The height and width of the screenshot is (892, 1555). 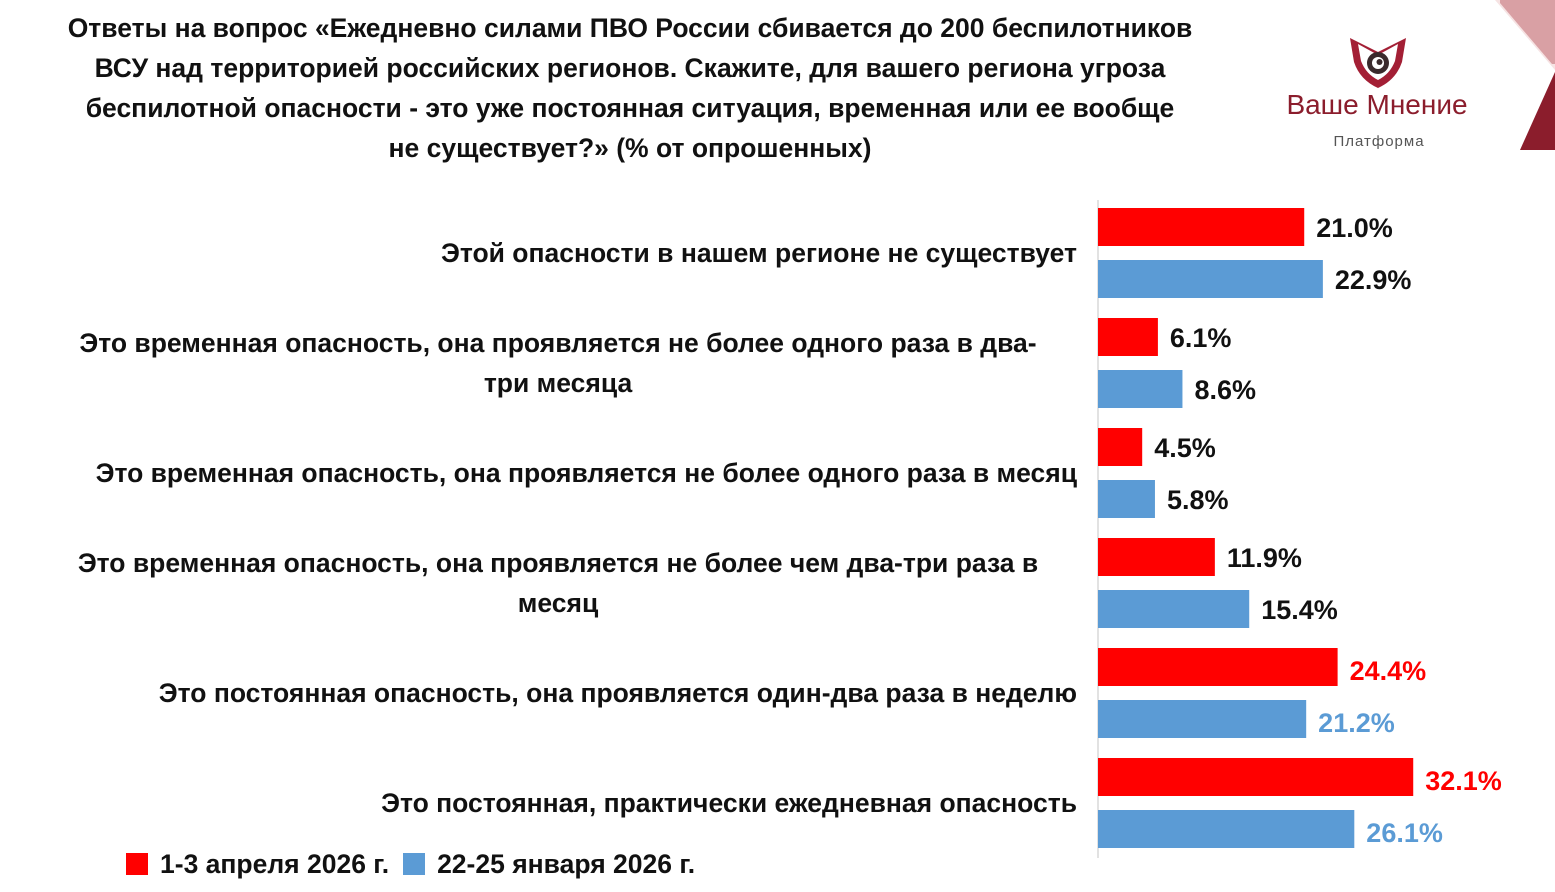 What do you see at coordinates (1354, 228) in the screenshot?
I see `data-label: 21.0%` at bounding box center [1354, 228].